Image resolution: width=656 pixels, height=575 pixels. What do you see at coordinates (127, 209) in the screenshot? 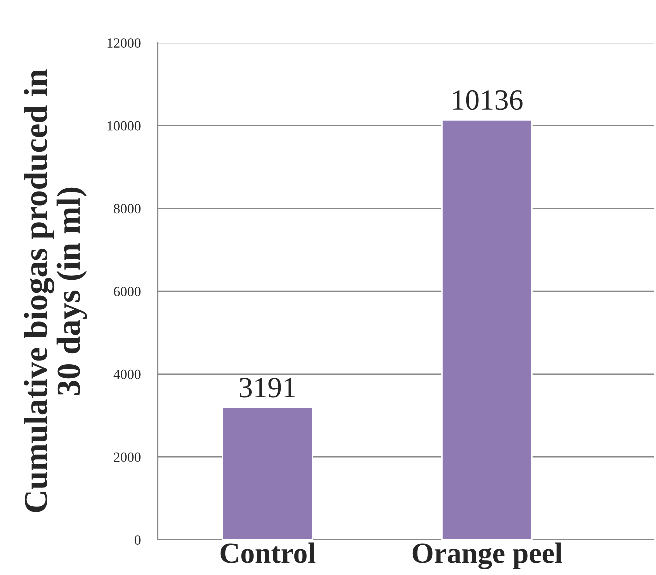
I see `y-tick-label: 8000` at bounding box center [127, 209].